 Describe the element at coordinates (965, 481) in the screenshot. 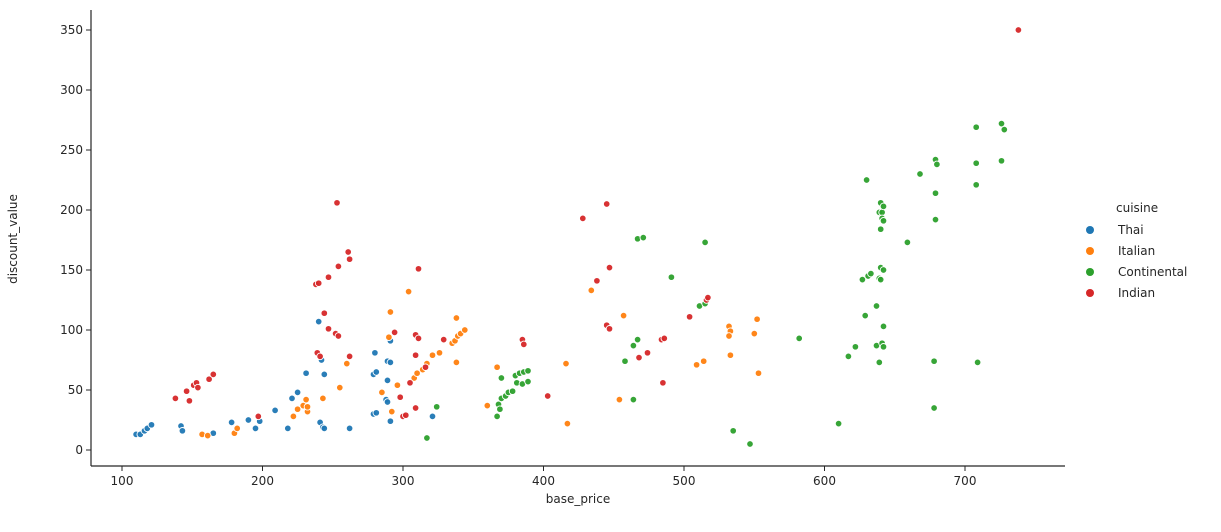

I see `x-tick-label: 700` at that location.